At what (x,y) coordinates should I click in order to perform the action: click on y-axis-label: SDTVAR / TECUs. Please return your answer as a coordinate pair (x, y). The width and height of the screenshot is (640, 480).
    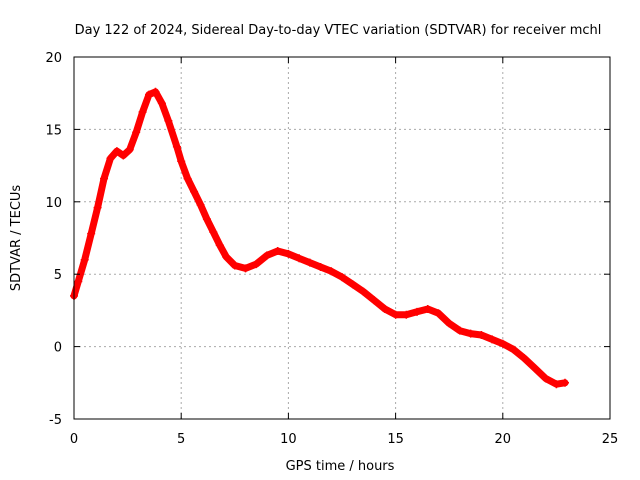
    Looking at the image, I should click on (16, 238).